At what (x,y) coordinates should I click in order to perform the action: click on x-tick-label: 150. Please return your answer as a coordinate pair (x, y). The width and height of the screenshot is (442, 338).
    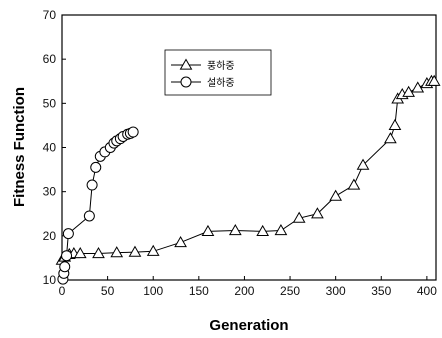
    Looking at the image, I should click on (199, 291).